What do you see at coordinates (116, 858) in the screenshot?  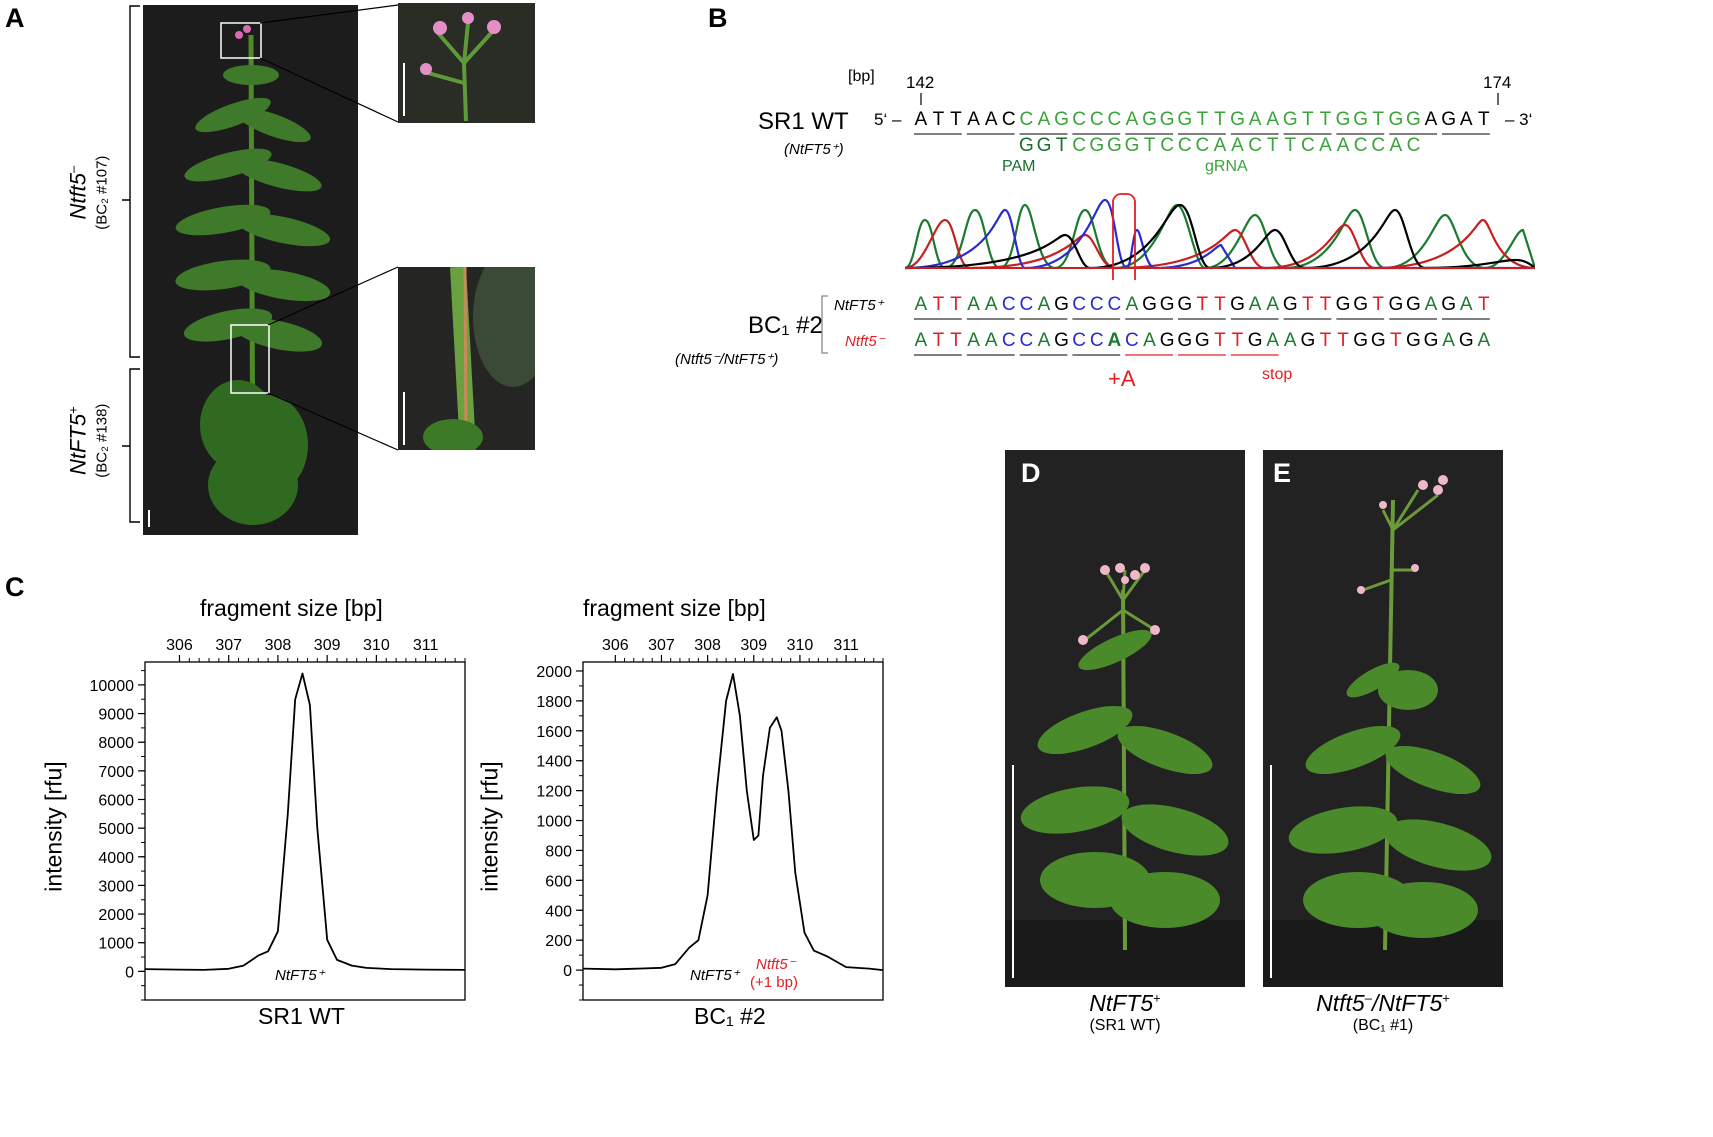 I see `y-tick-label: 4000` at bounding box center [116, 858].